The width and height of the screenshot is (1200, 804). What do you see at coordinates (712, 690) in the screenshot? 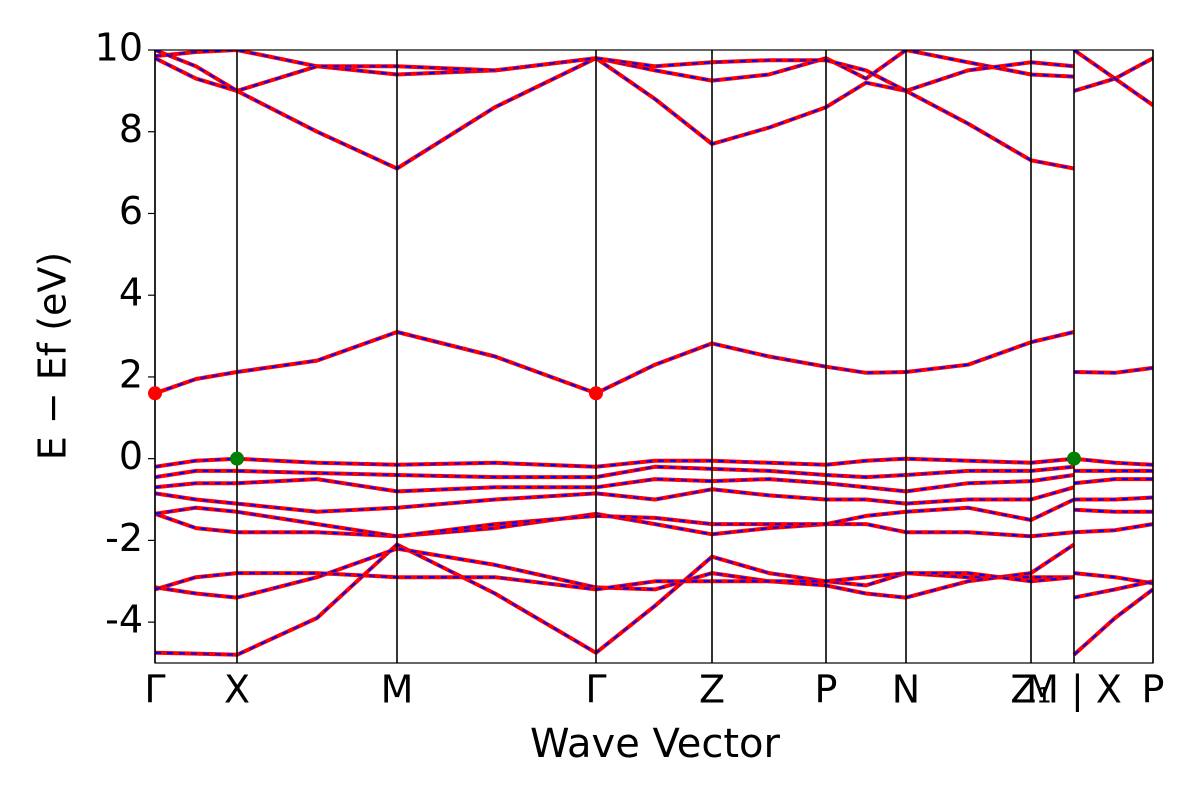
I see `x-tick-label: Z` at bounding box center [712, 690].